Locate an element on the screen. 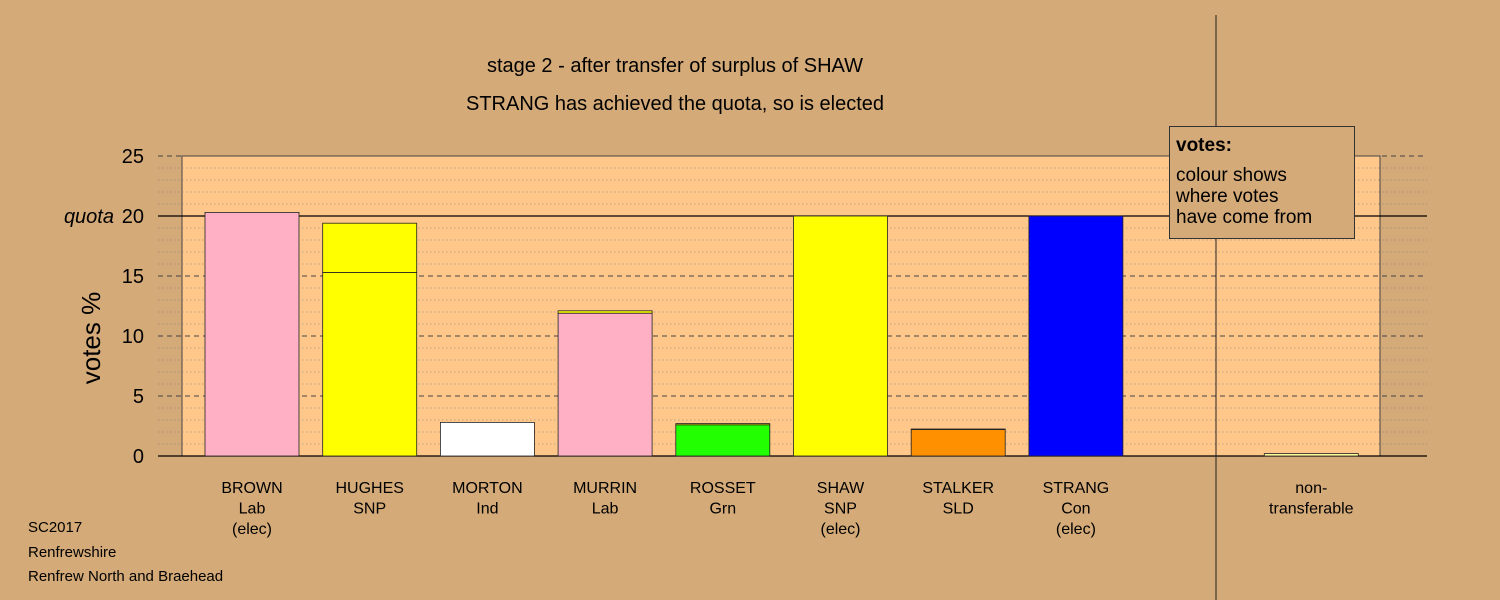 Image resolution: width=1500 pixels, height=600 pixels. category-label: SLD is located at coordinates (958, 509).